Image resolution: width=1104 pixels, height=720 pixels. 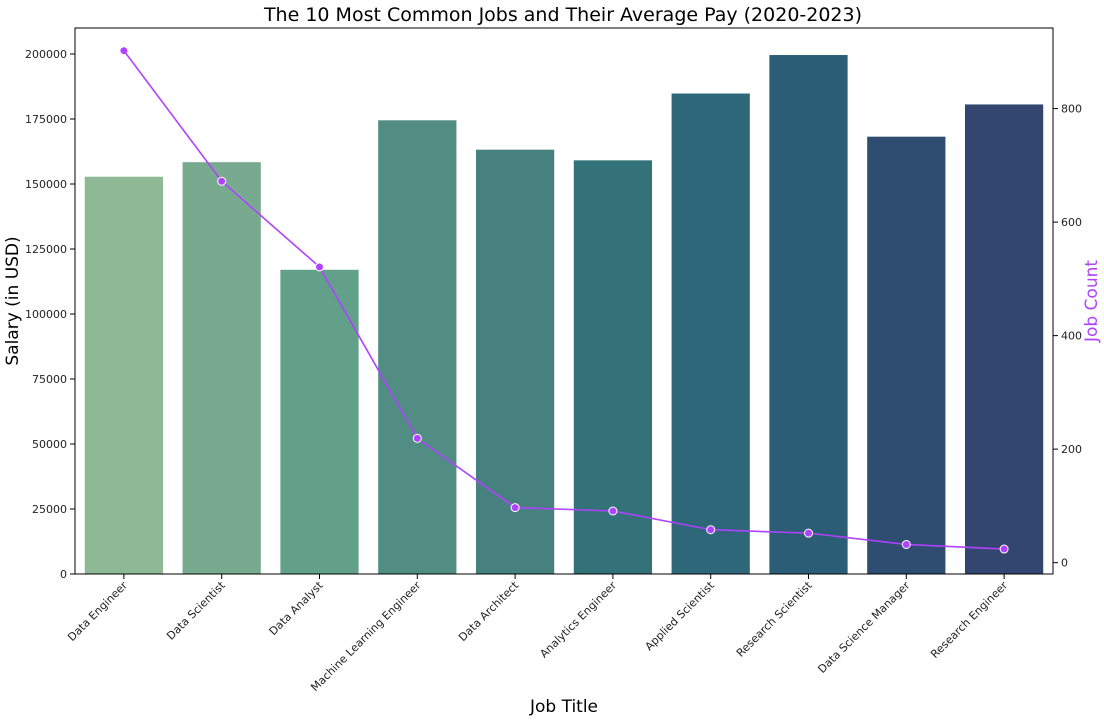 I want to click on y-tick-label: 175000, so click(x=46, y=119).